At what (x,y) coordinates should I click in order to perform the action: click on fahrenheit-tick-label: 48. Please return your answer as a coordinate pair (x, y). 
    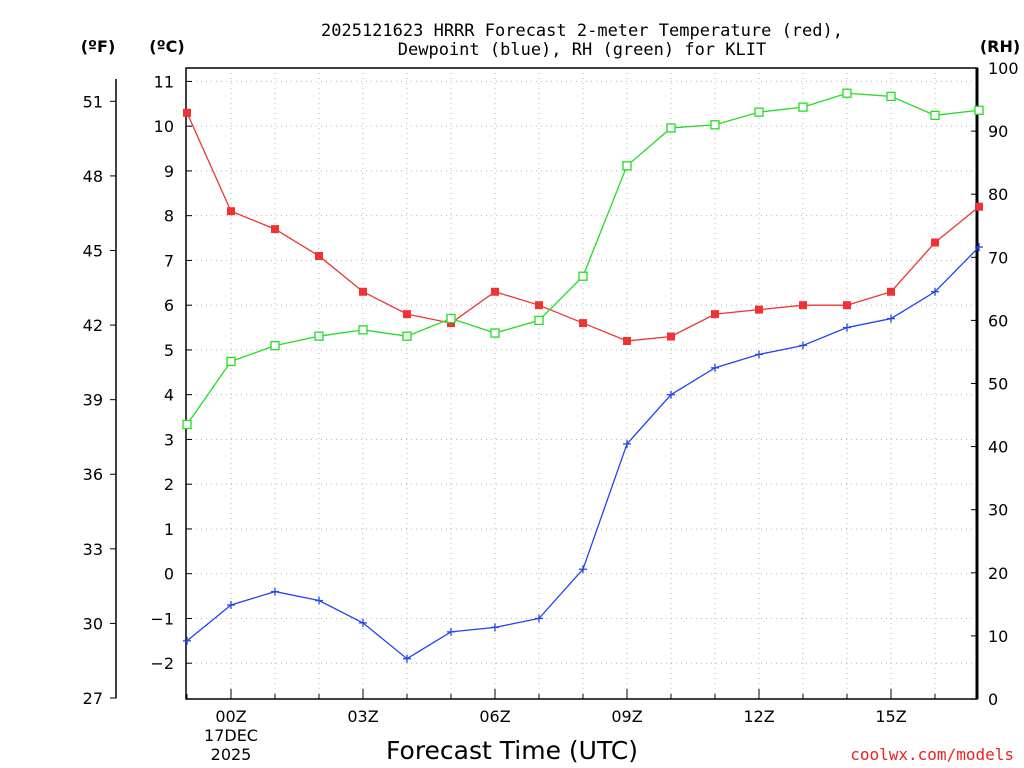
    Looking at the image, I should click on (93, 176).